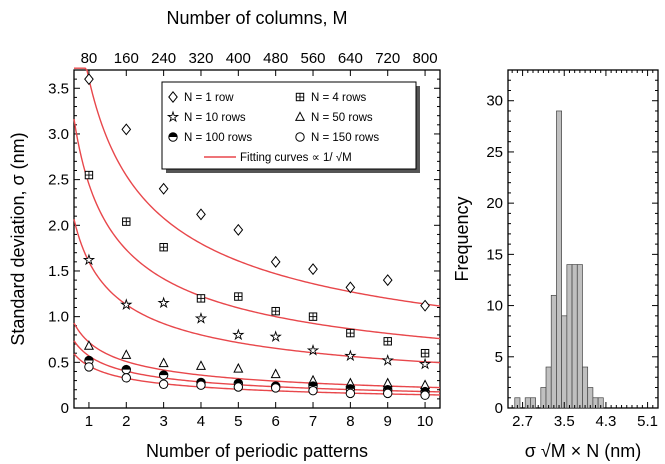  Describe the element at coordinates (345, 138) in the screenshot. I see `legend-label: N = 150 rows` at that location.